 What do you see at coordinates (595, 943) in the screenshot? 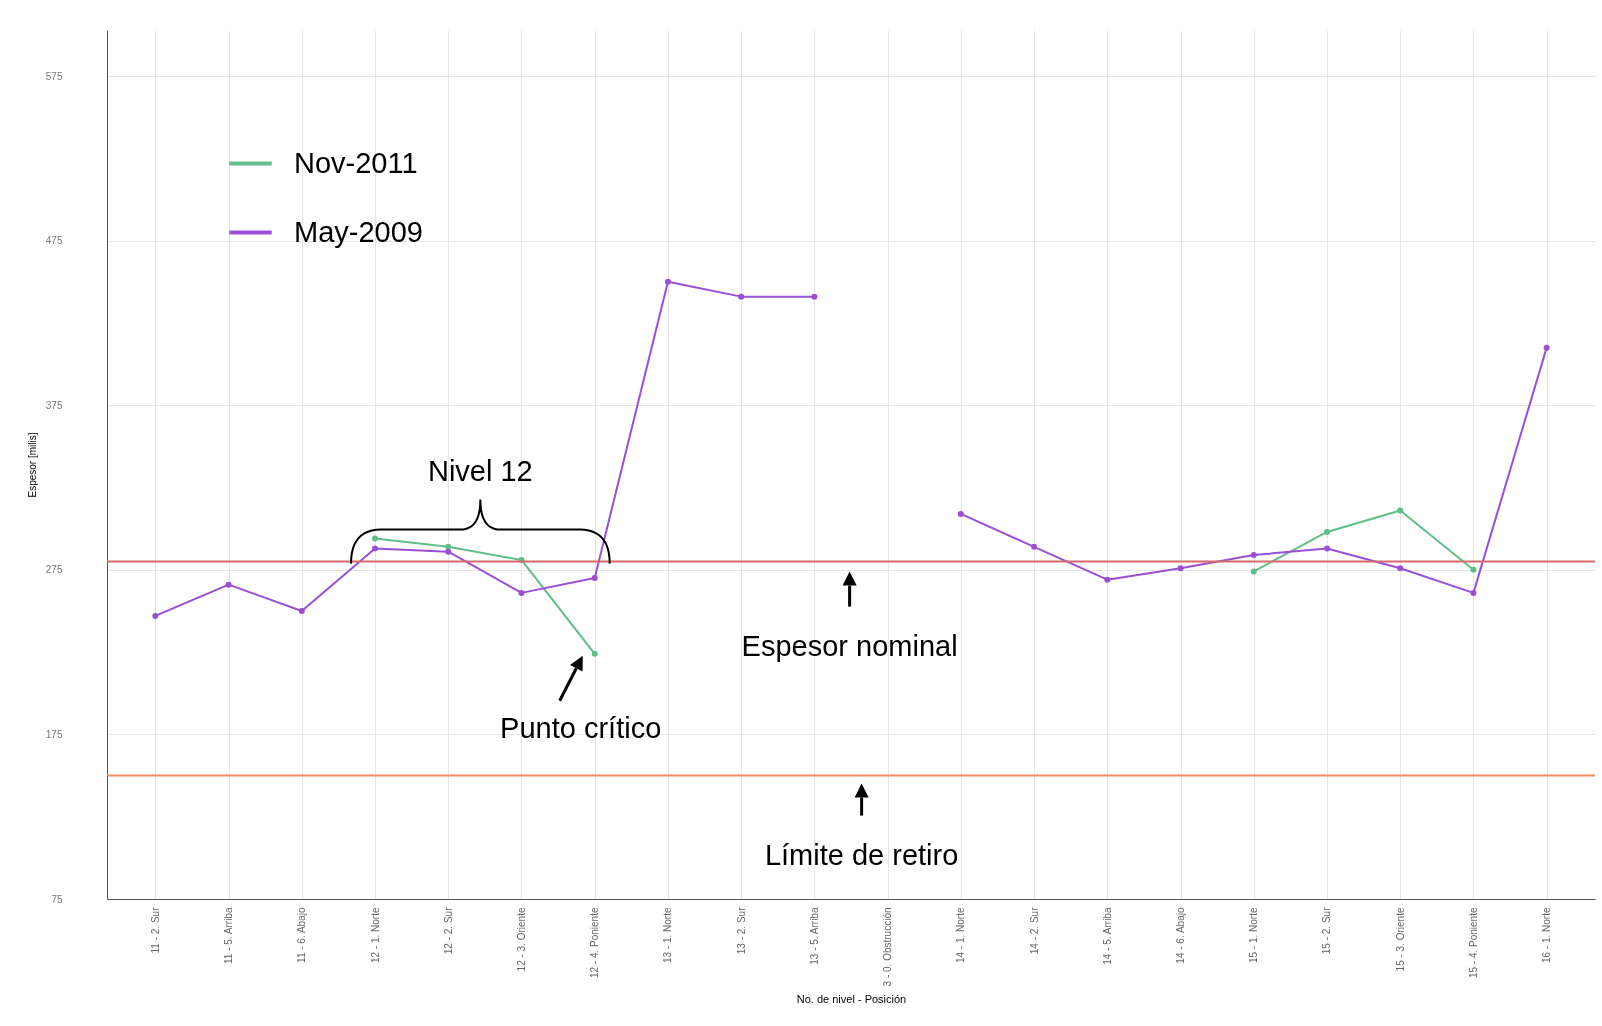
I see `x-tick-label: 12 - 4. Poniente` at bounding box center [595, 943].